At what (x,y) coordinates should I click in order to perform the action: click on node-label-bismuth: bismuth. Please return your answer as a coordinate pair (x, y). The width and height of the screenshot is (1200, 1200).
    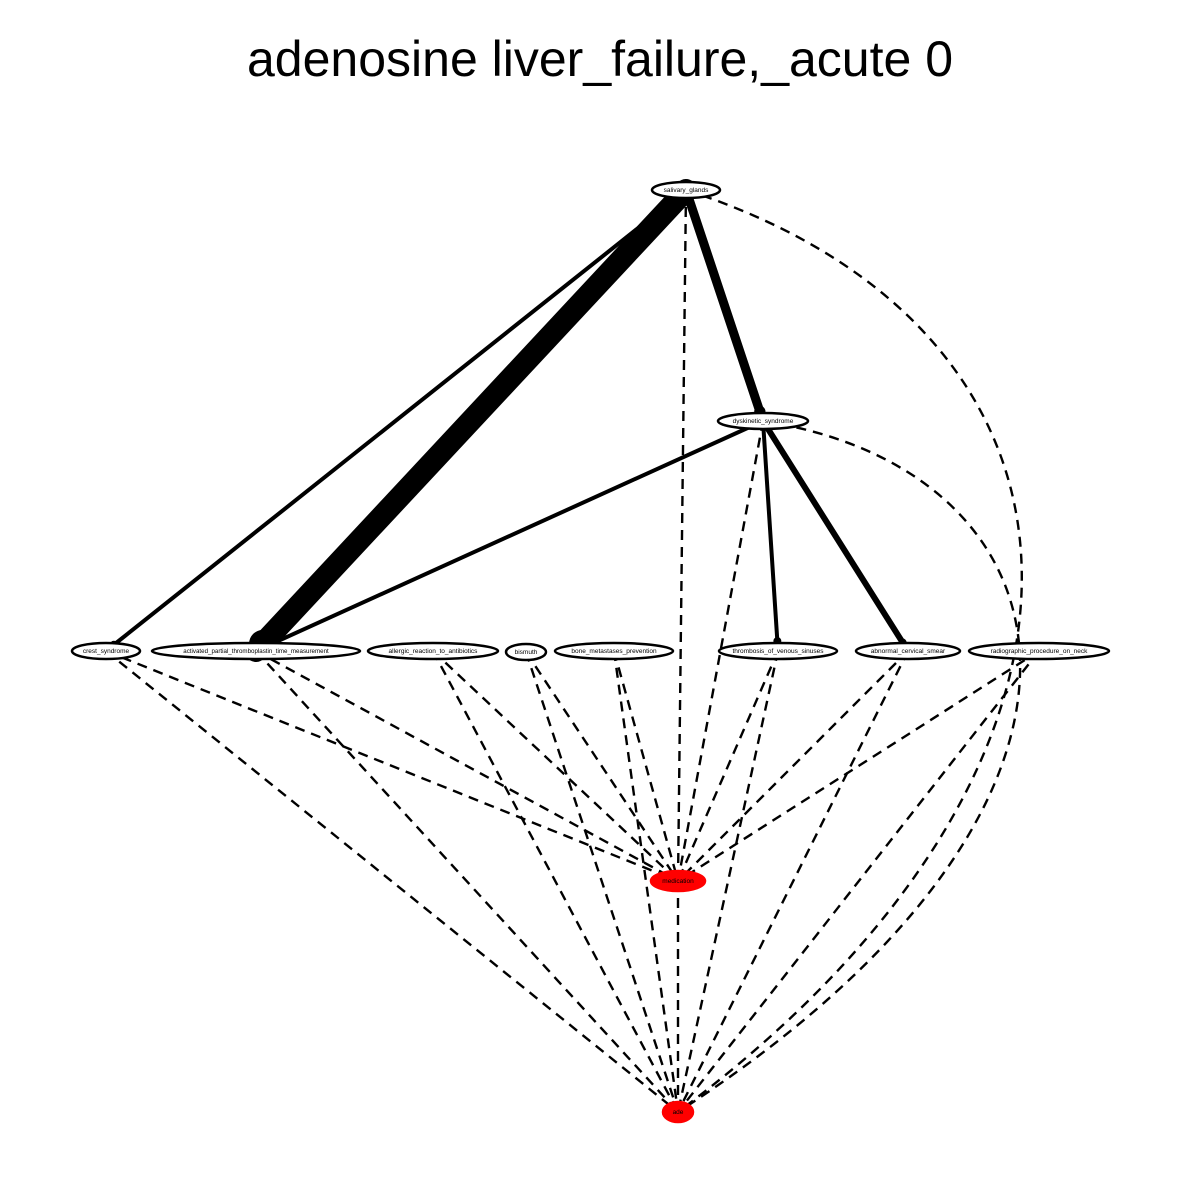
    Looking at the image, I should click on (526, 652).